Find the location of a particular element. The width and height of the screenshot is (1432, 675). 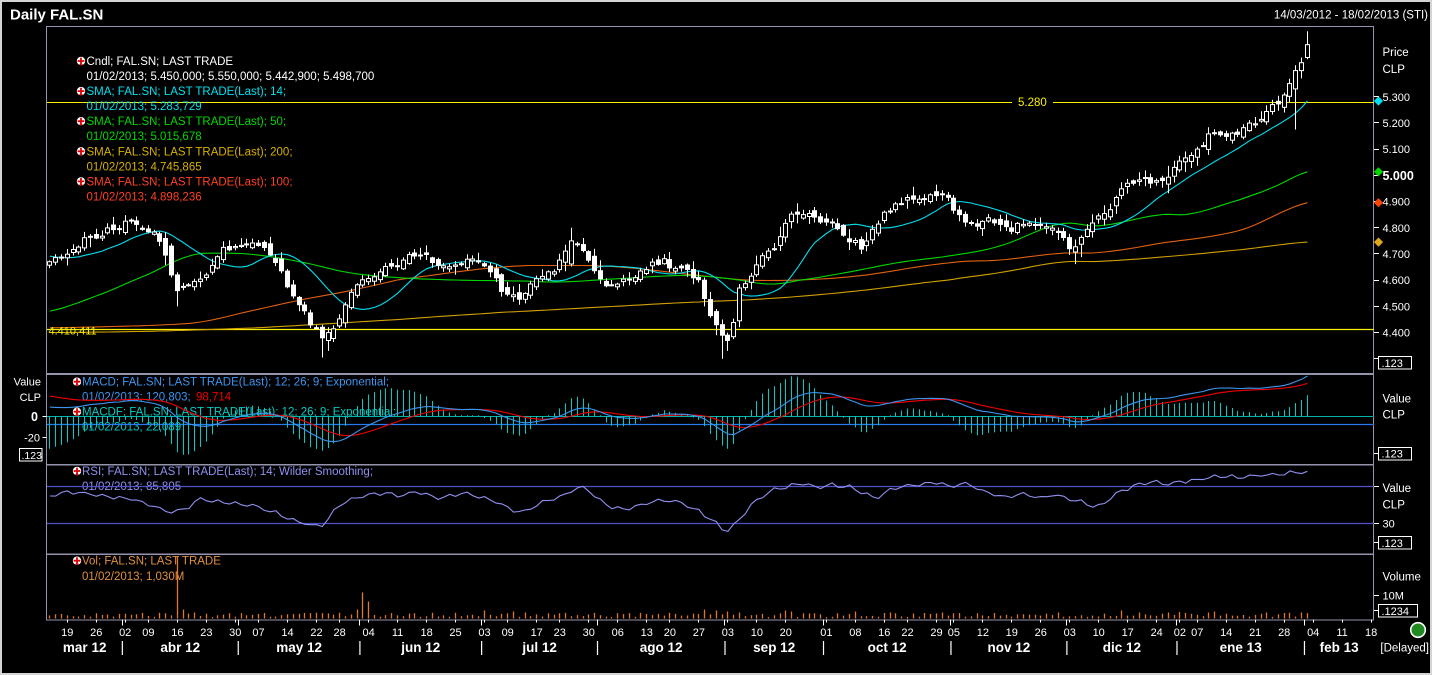

svg-text: 01/02/2013; 5.015,678 is located at coordinates (144, 137).